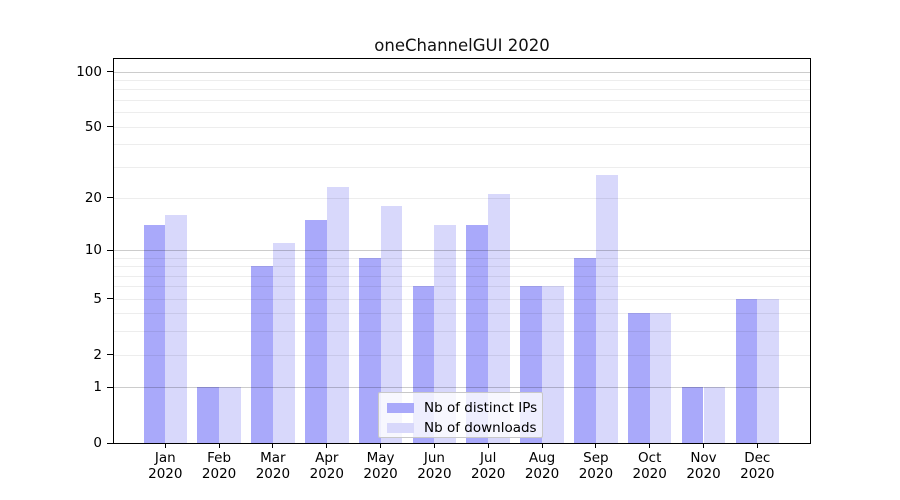 This screenshot has width=900, height=500. I want to click on month-label: Feb, so click(219, 458).